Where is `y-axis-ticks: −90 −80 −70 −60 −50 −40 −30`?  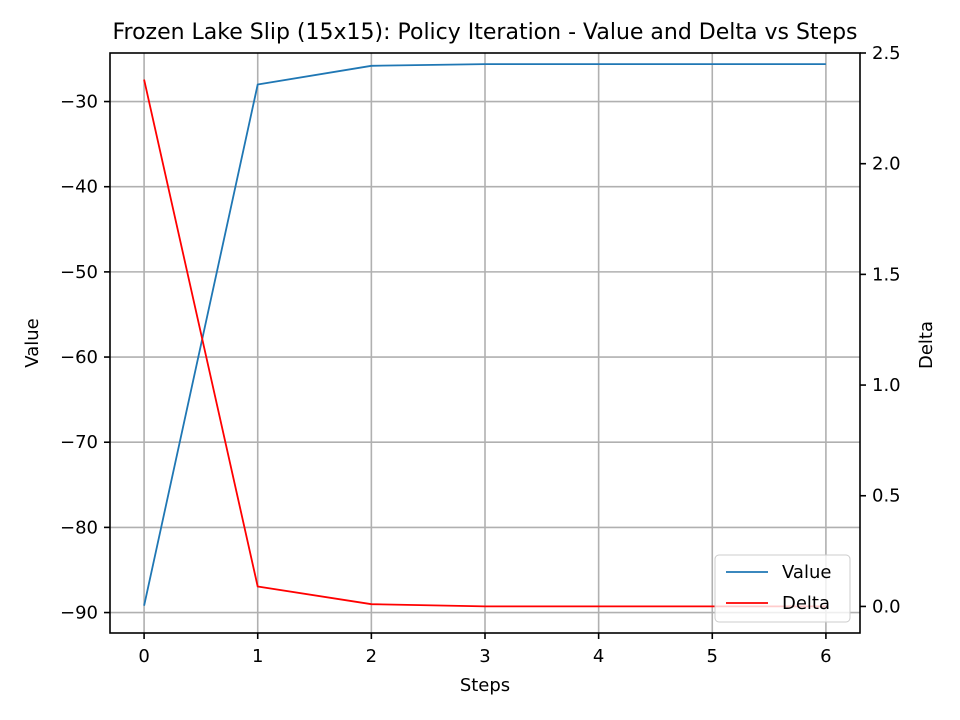
y-axis-ticks: −90 −80 −70 −60 −50 −40 −30 is located at coordinates (85, 358).